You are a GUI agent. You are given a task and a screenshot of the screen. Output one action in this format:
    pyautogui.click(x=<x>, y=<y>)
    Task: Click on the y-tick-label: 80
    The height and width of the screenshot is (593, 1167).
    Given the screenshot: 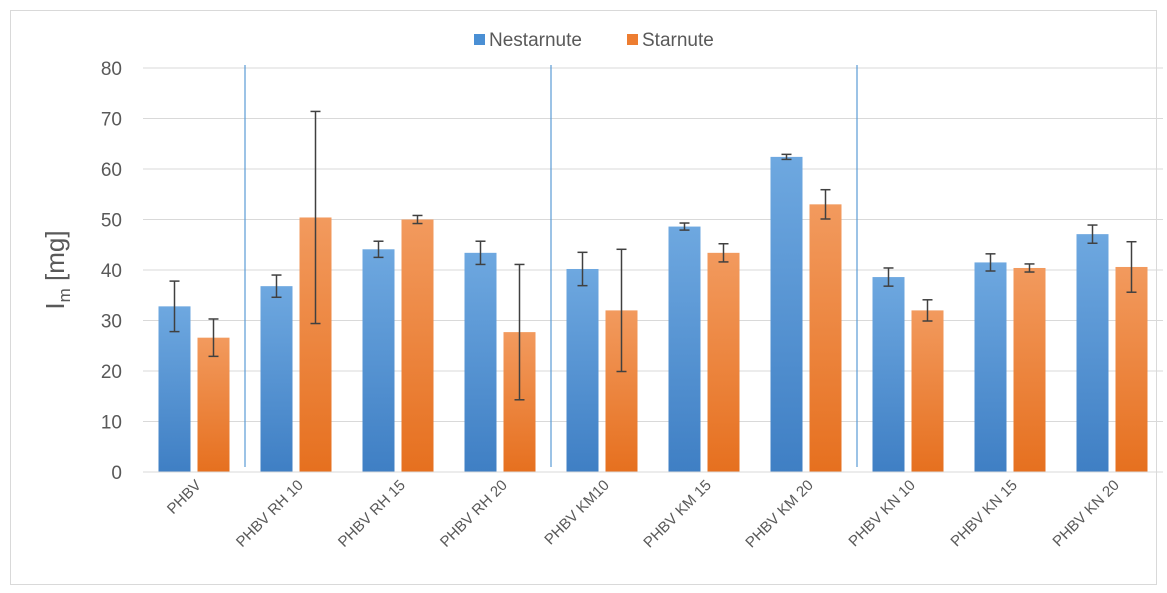 What is the action you would take?
    pyautogui.click(x=111, y=69)
    